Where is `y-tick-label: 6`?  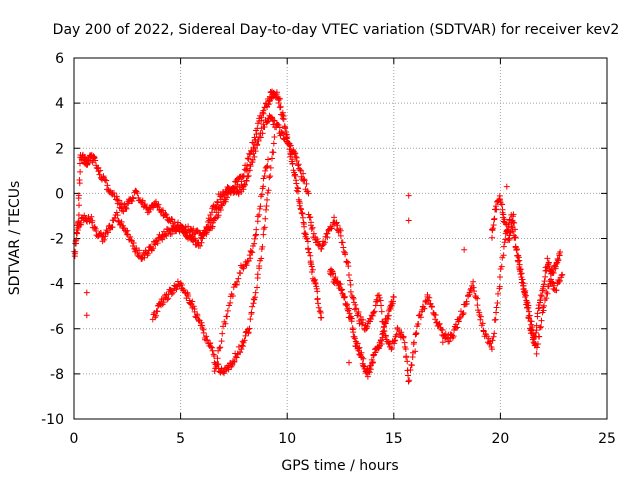
y-tick-label: 6 is located at coordinates (59, 59).